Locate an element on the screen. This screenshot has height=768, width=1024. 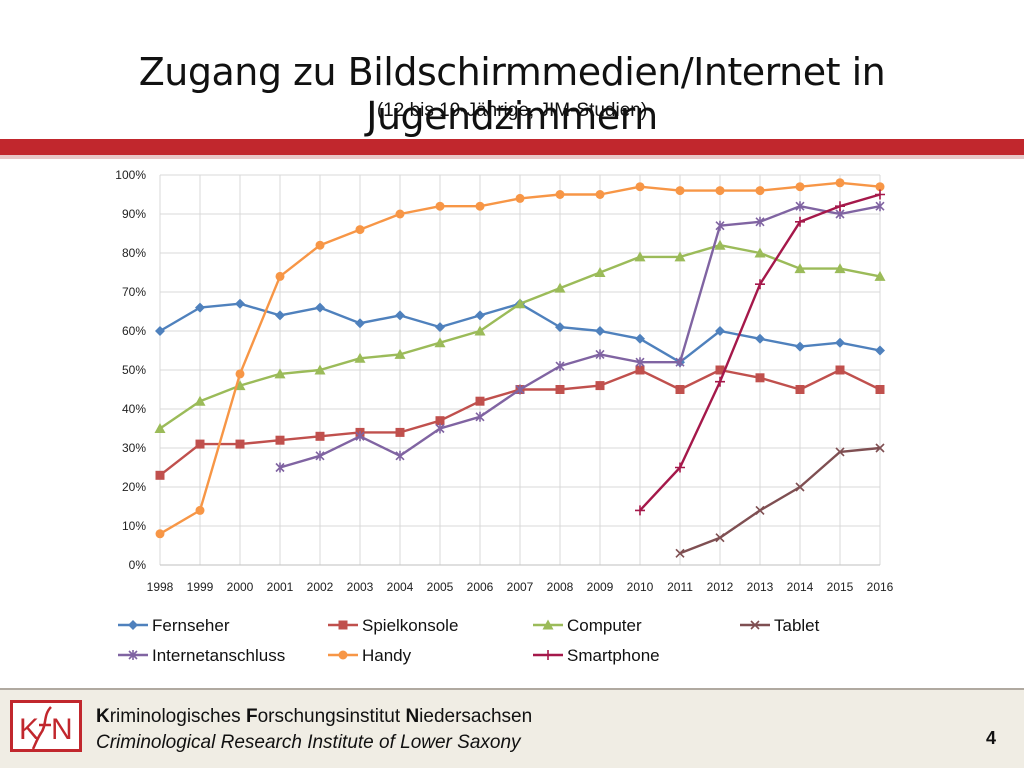
x-tick-label: 2006 is located at coordinates (480, 587).